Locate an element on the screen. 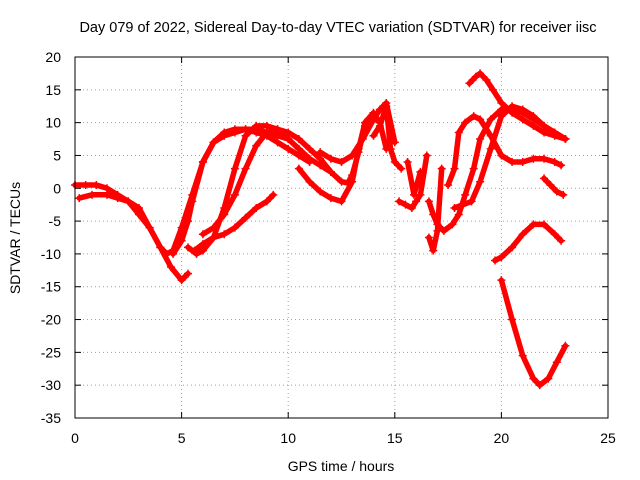 The image size is (640, 480). x-axis-title: GPS time / hours is located at coordinates (341, 466).